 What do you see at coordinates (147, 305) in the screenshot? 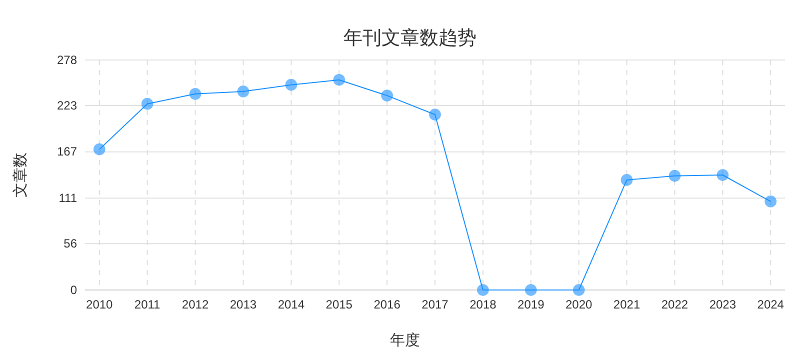
I see `x-tick-label: 2011` at bounding box center [147, 305].